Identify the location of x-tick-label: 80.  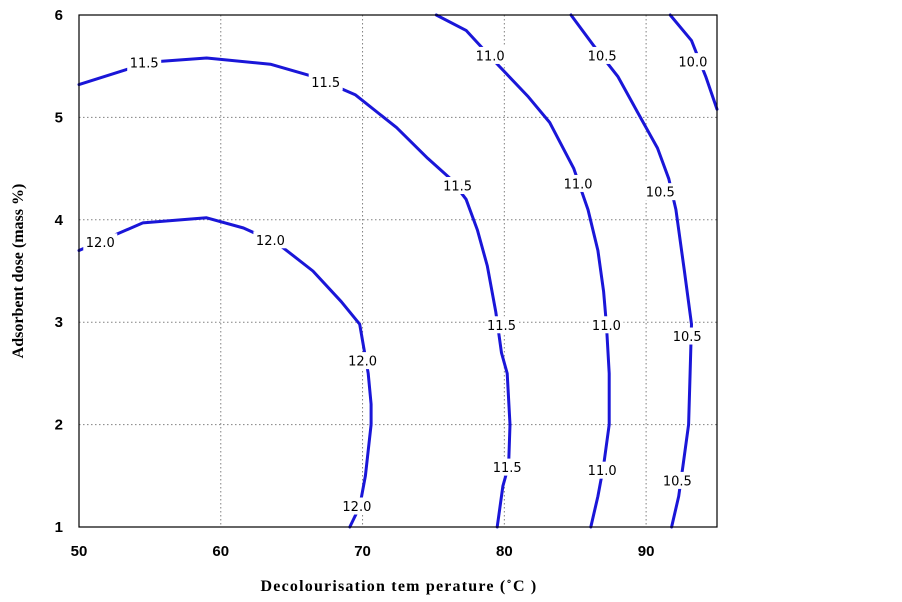
(504, 551).